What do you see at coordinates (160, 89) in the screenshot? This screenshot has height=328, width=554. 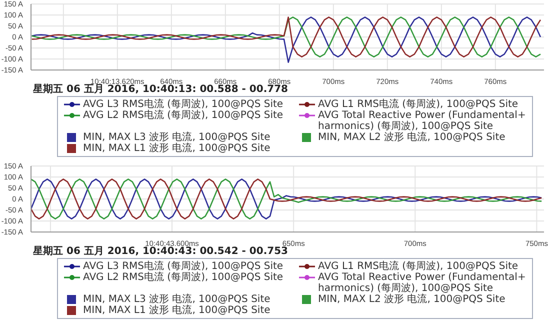 I see `text: 星期五 06 五月 2016, 10:40:13: 00.588 - 00.778` at bounding box center [160, 89].